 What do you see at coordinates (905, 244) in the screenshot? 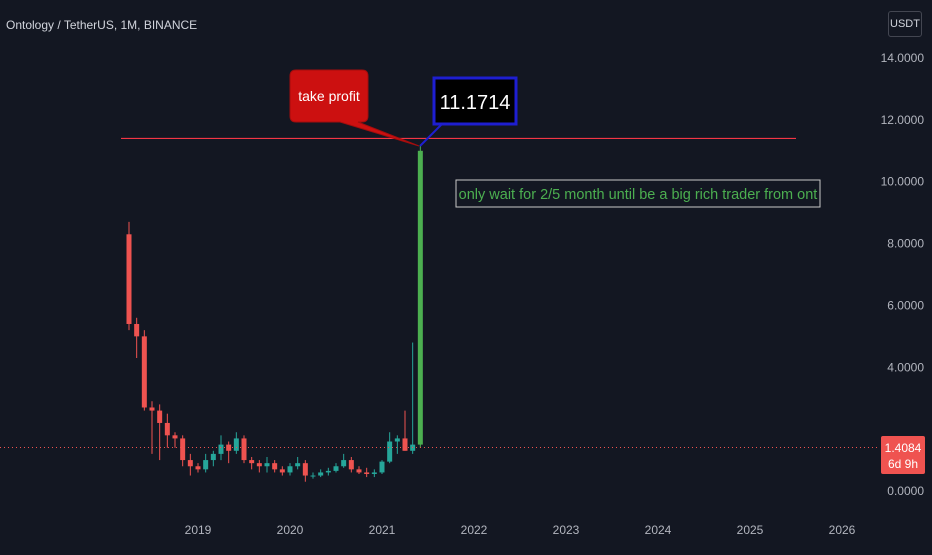
I see `y-tick-label: 8.0000` at bounding box center [905, 244].